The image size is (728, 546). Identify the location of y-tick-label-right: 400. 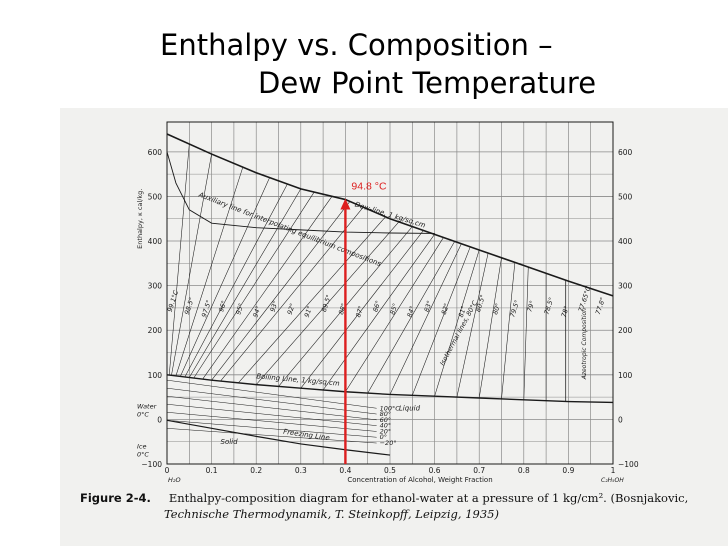
(625, 241).